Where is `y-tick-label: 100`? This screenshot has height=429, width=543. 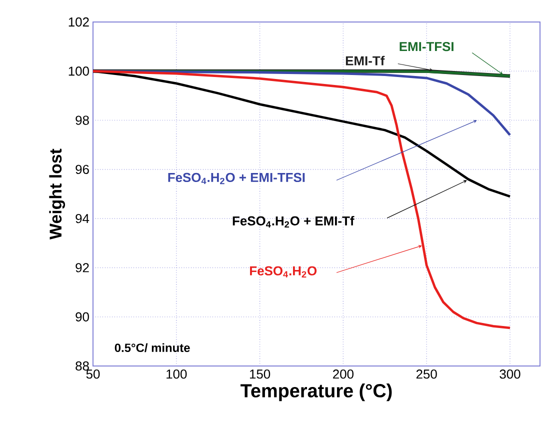
y-tick-label: 100 is located at coordinates (78, 71).